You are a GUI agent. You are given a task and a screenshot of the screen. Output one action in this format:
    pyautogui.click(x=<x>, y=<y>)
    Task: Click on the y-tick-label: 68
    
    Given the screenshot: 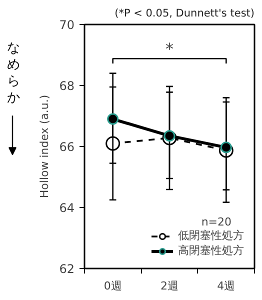 What is the action you would take?
    pyautogui.click(x=67, y=86)
    